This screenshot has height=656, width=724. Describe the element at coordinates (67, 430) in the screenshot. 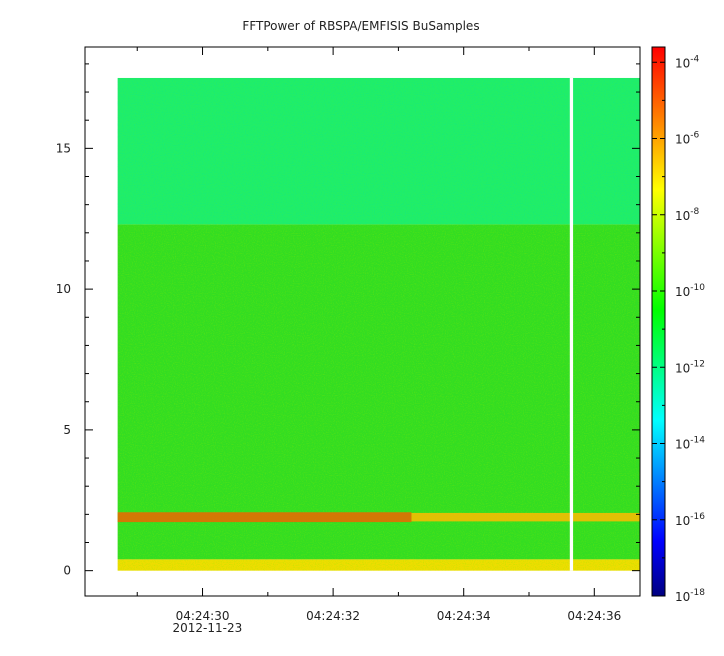

I see `y-tick-label: 5` at that location.